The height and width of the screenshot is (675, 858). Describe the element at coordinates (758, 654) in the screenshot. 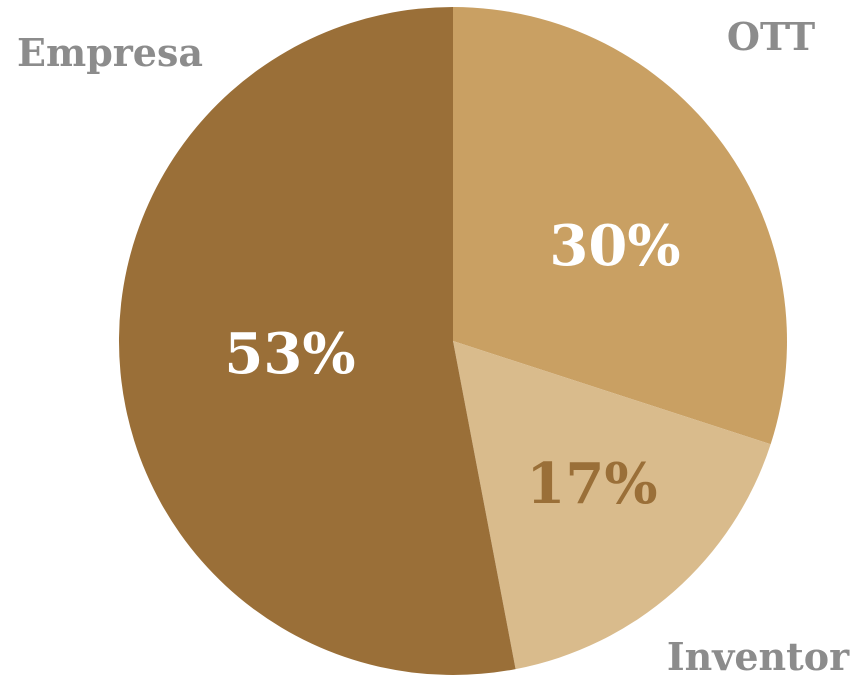

I see `category-label-inventor: Inventor` at that location.